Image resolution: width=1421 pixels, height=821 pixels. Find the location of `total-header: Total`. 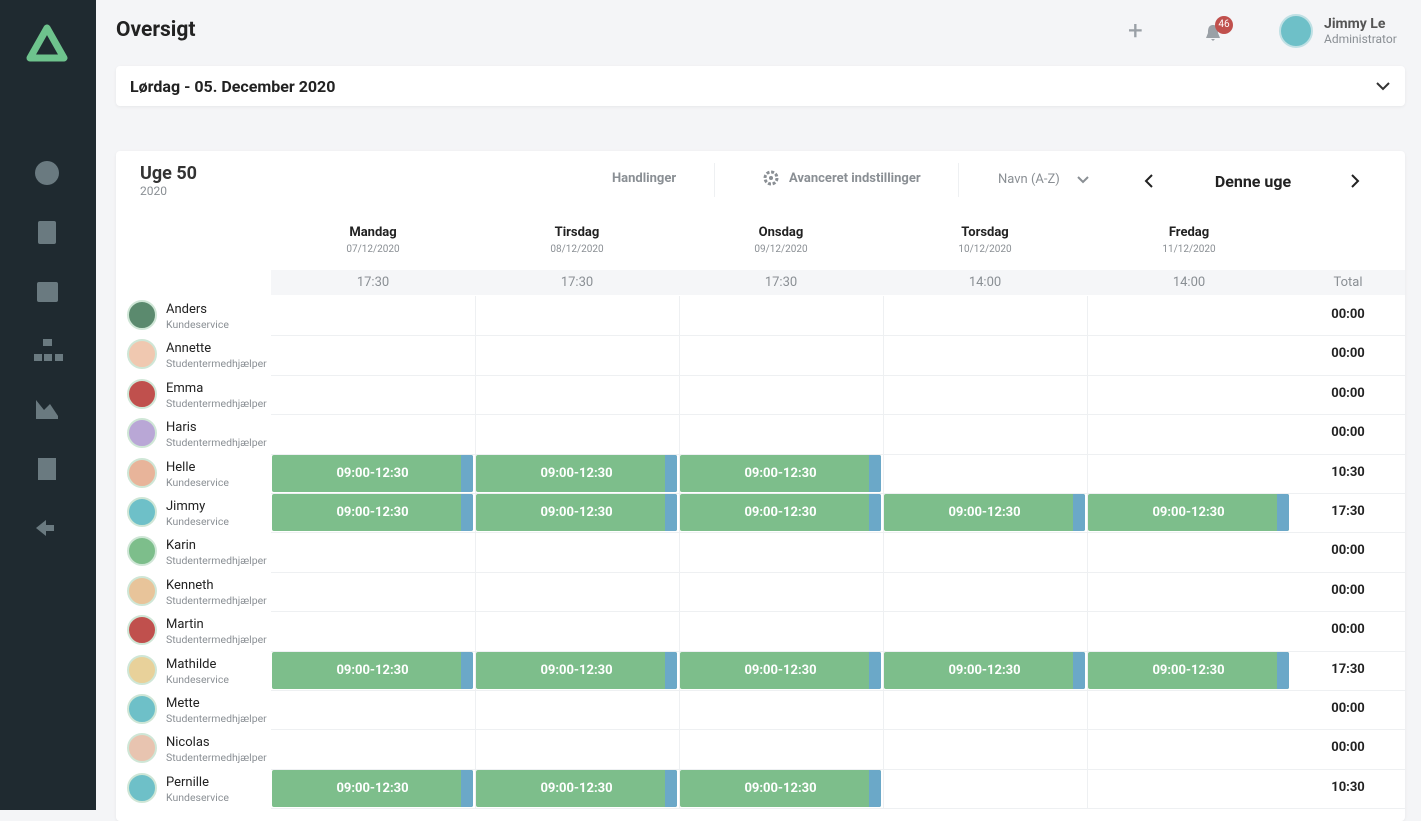

total-header: Total is located at coordinates (1348, 282).